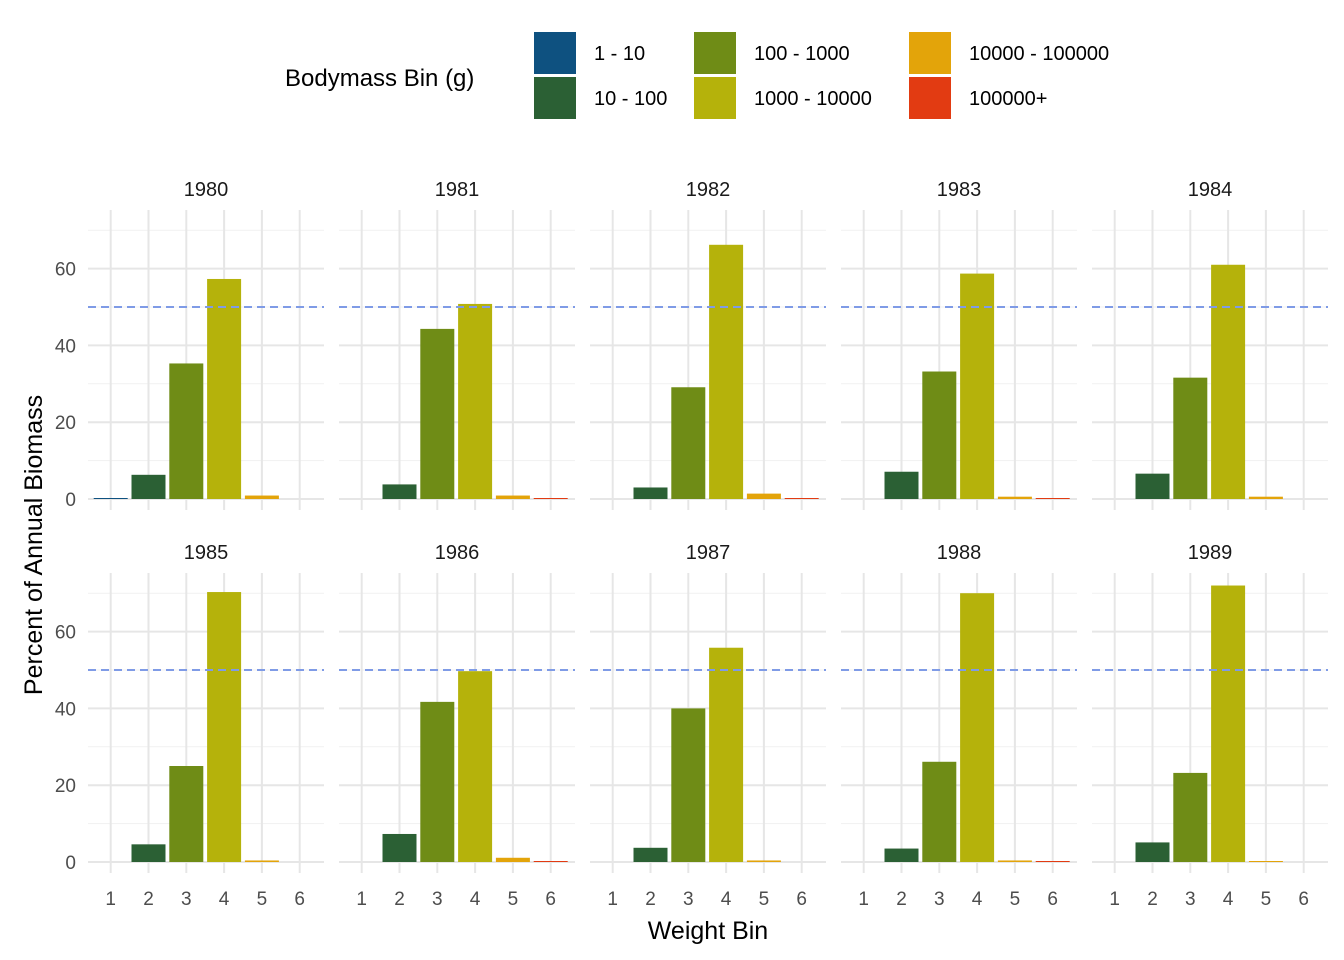 Image resolution: width=1344 pixels, height=960 pixels. Describe the element at coordinates (959, 190) in the screenshot. I see `panel-title: 1983` at that location.